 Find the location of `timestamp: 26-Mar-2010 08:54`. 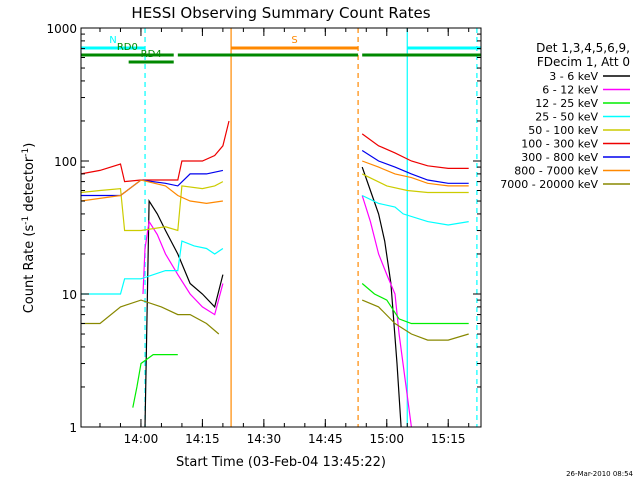

timestamp: 26-Mar-2010 08:54 is located at coordinates (599, 474).